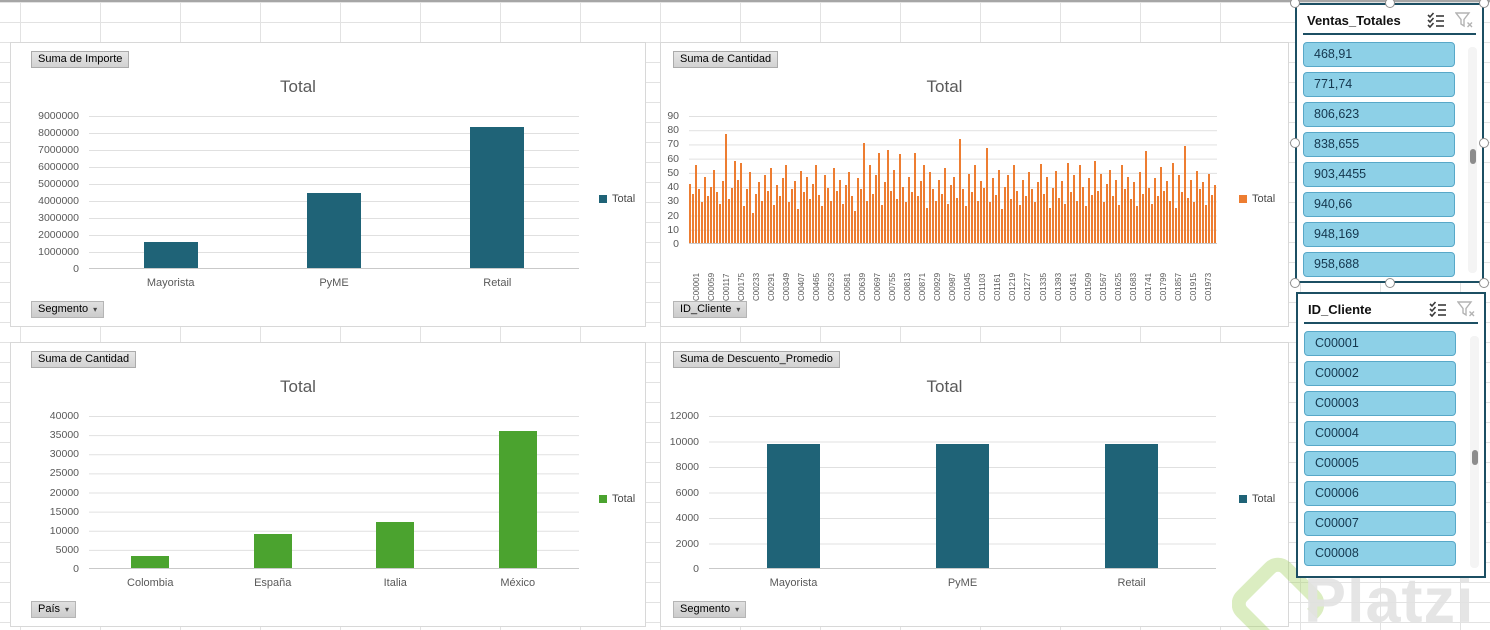 The width and height of the screenshot is (1490, 630). I want to click on x-axis-tick-label: C00291, so click(772, 286).